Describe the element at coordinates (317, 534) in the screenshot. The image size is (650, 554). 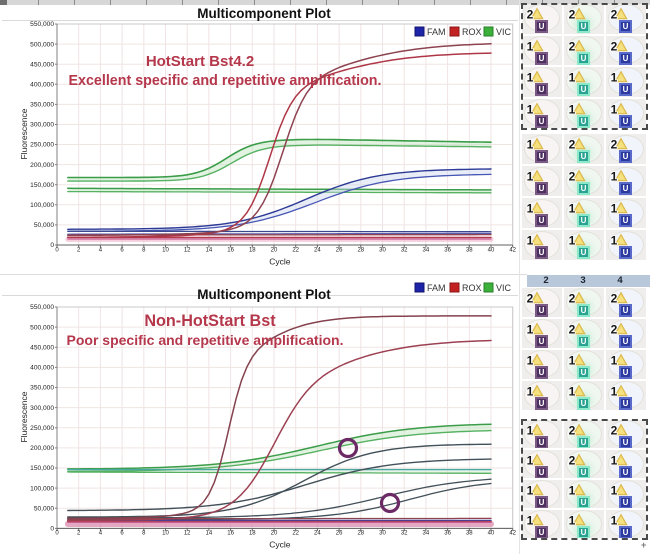
I see `svg-text: 24` at that location.